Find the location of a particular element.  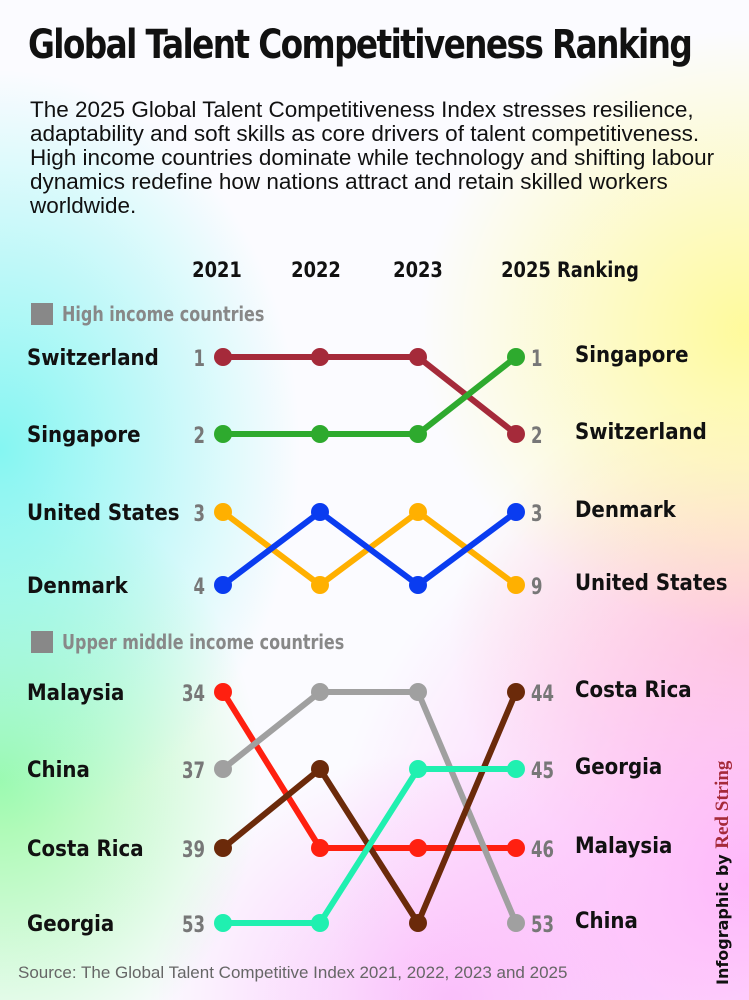

right-country-label: Malaysia is located at coordinates (623, 845).